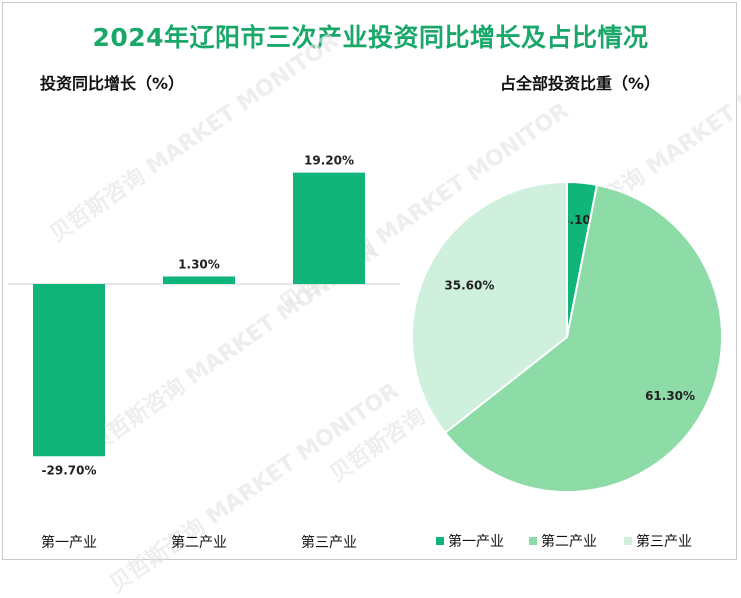 This screenshot has height=598, width=741. Describe the element at coordinates (199, 264) in the screenshot. I see `bar-value-label: 1.30%` at that location.